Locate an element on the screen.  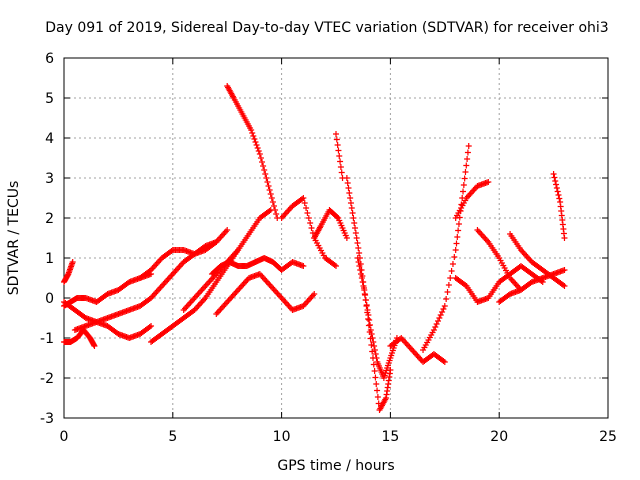
y-tick-label: -1 is located at coordinates (47, 339).